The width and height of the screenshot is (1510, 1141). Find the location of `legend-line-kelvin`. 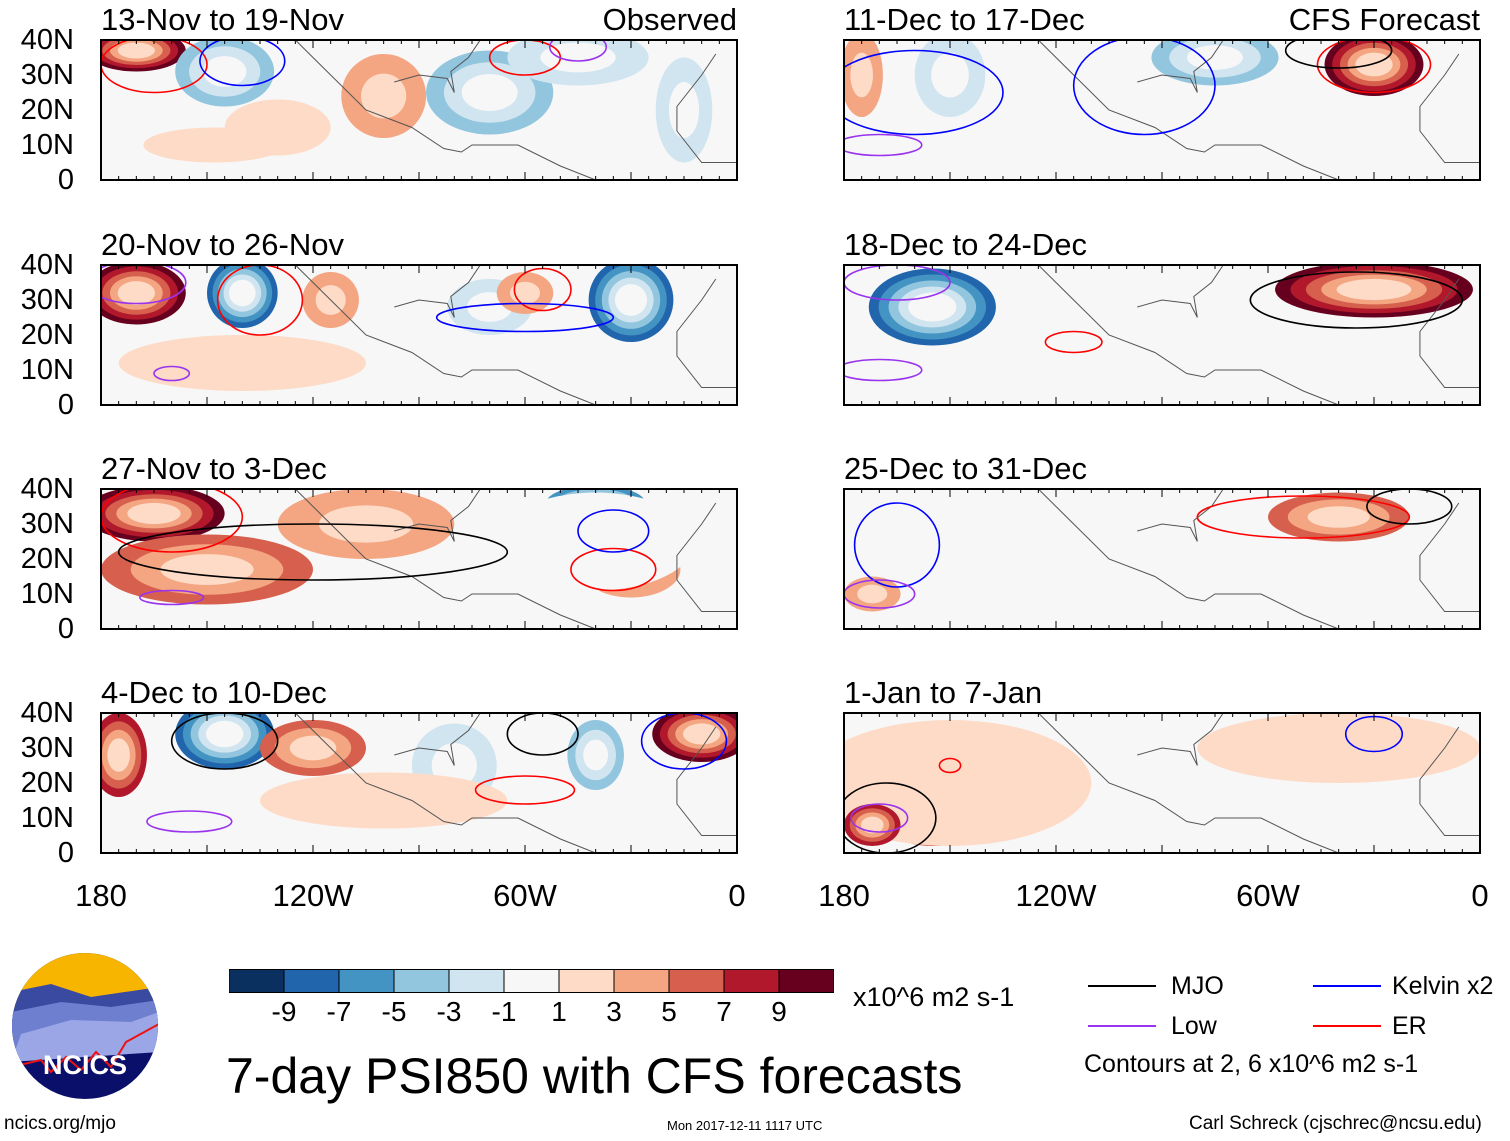

legend-line-kelvin is located at coordinates (1347, 986).